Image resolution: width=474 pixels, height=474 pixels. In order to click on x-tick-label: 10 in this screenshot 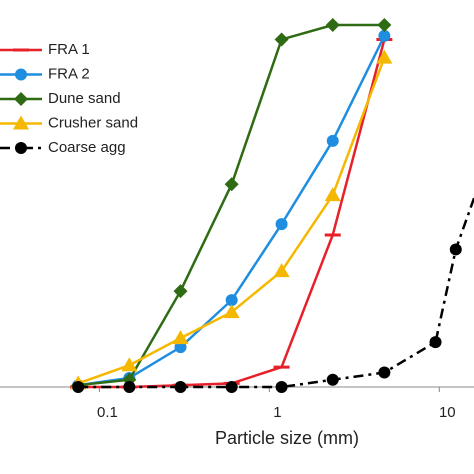, I will do `click(447, 412)`.